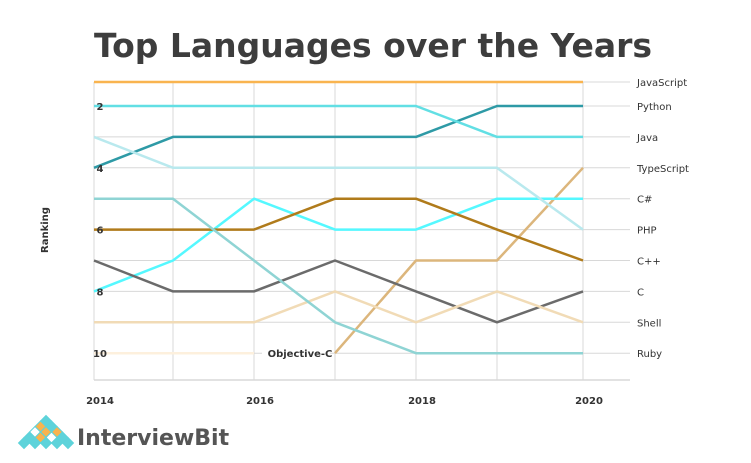 Image resolution: width=751 pixels, height=463 pixels. Describe the element at coordinates (338, 121) in the screenshot. I see `series-line-java` at that location.